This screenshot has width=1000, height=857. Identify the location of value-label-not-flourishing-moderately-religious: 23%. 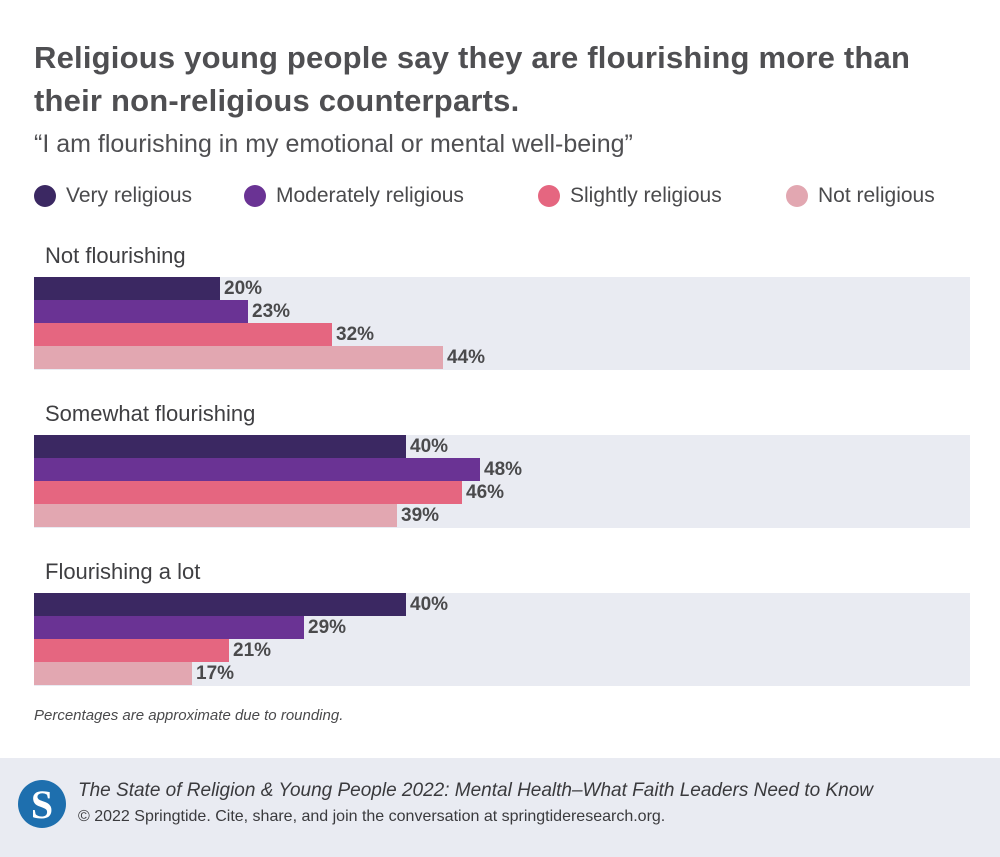
(271, 311).